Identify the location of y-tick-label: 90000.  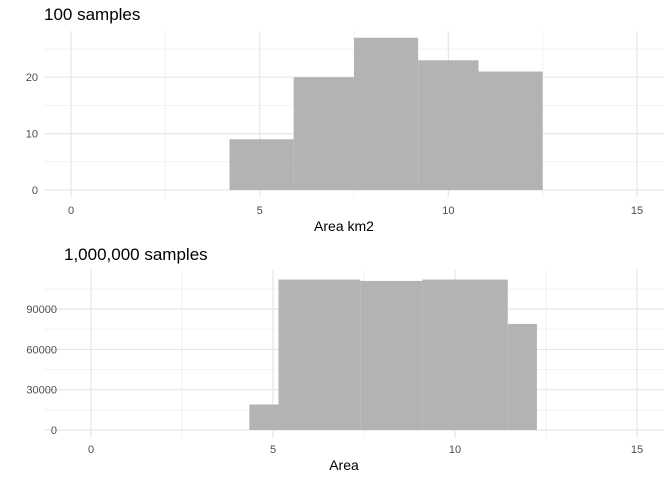
(41, 310).